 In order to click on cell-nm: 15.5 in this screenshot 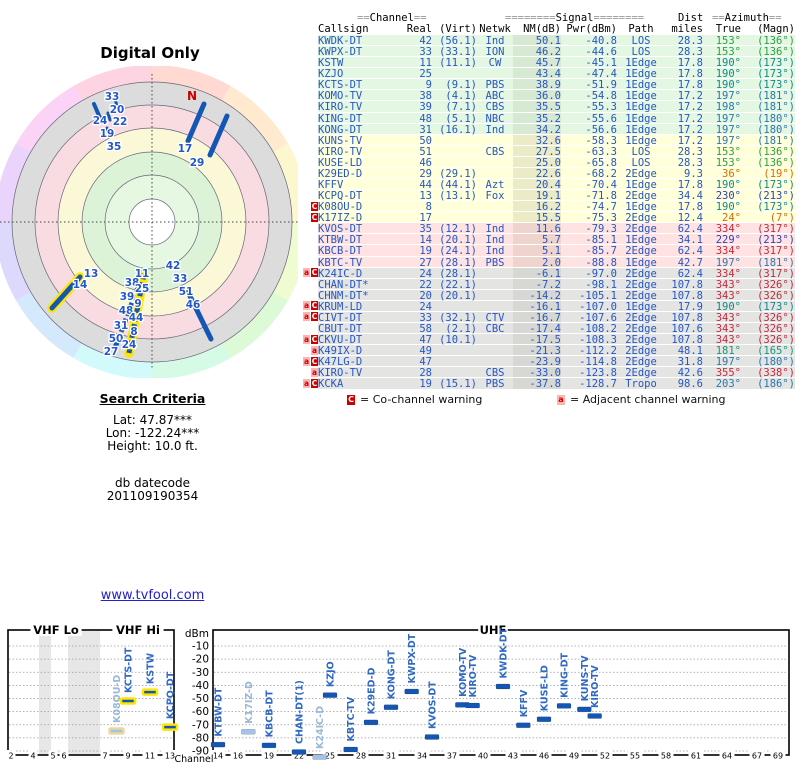, I will do `click(537, 218)`.